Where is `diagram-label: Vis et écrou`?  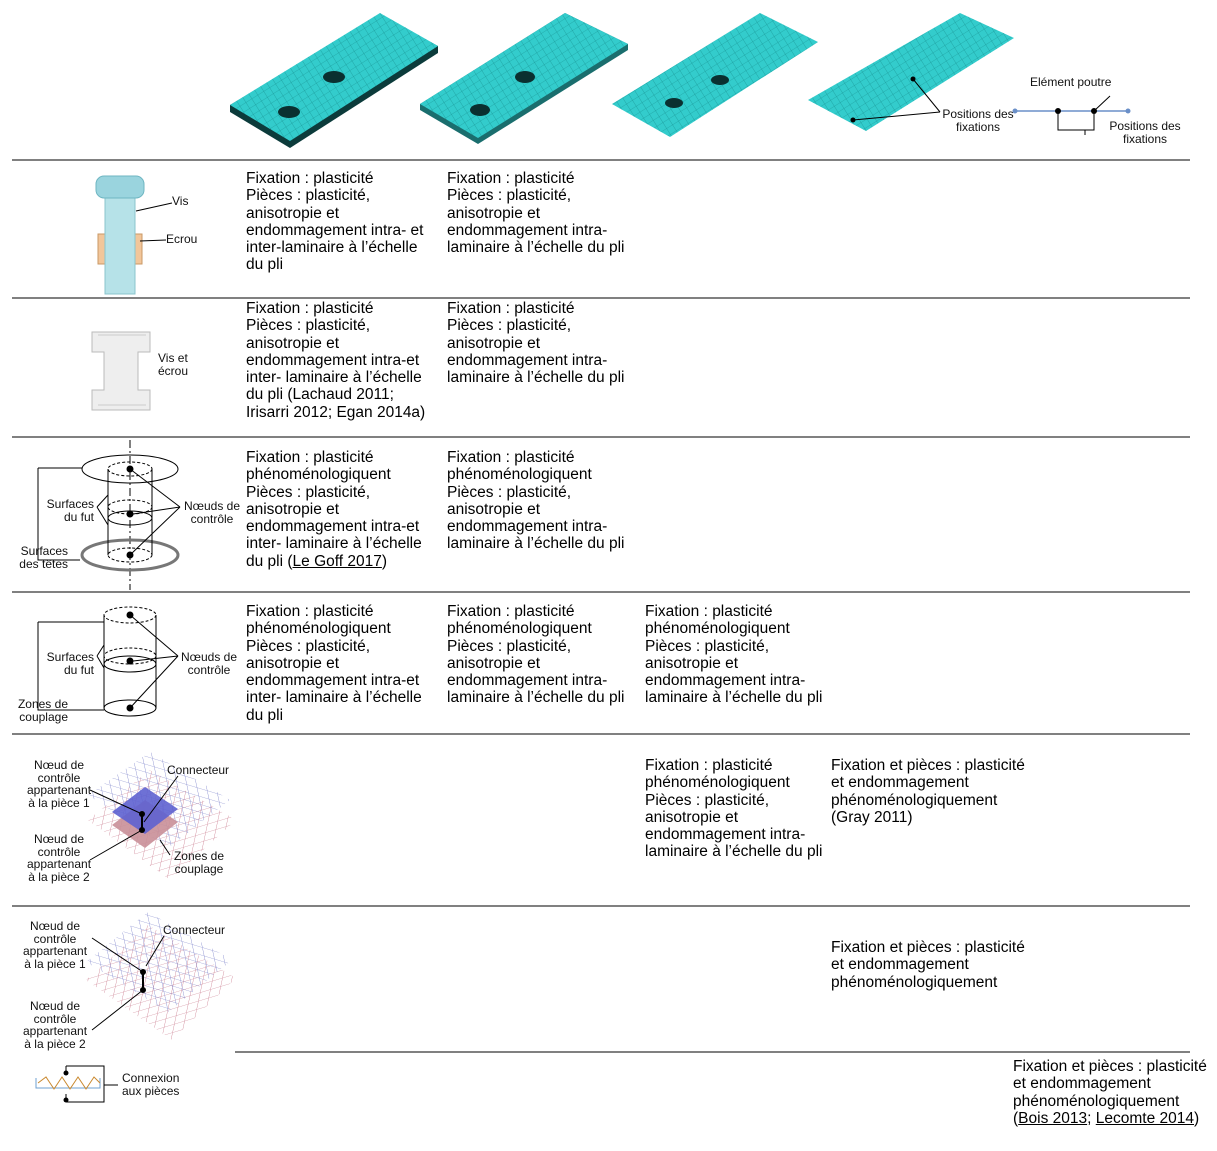
diagram-label: Vis et écrou is located at coordinates (173, 364).